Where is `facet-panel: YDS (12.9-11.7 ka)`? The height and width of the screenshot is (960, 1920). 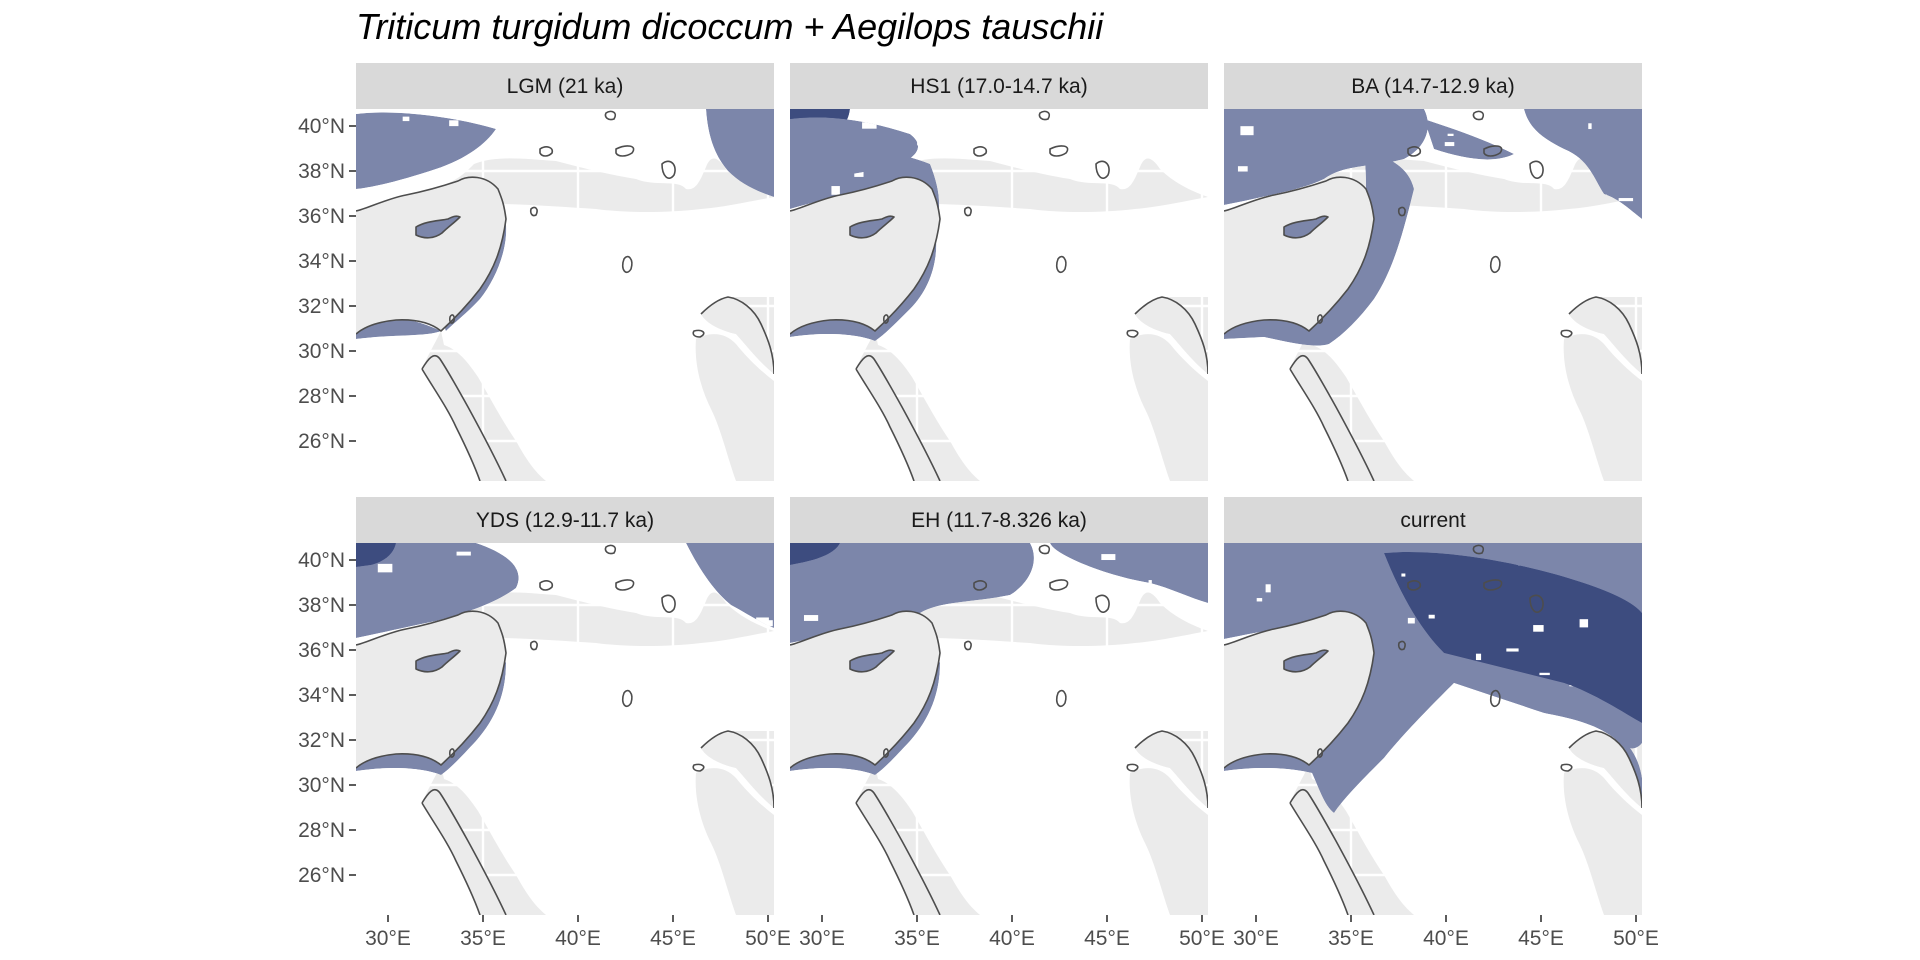
facet-panel: YDS (12.9-11.7 ka) is located at coordinates (565, 706).